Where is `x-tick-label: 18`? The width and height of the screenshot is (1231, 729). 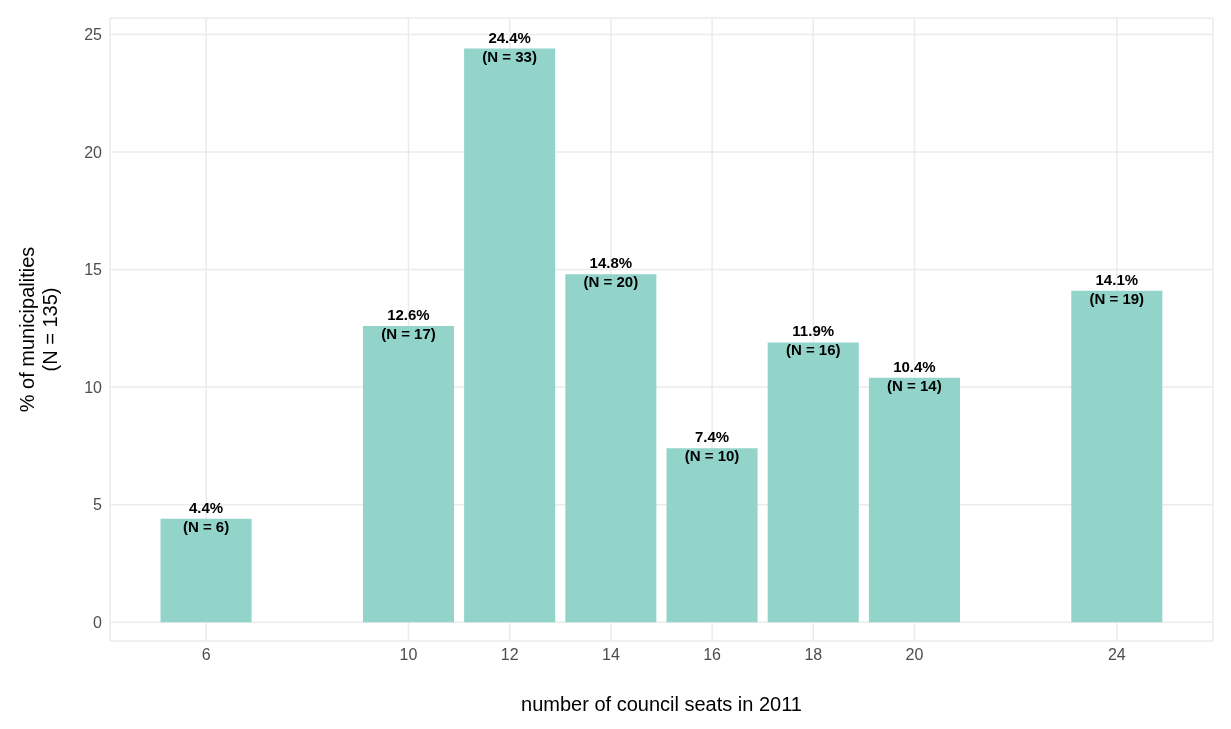
x-tick-label: 18 is located at coordinates (813, 655).